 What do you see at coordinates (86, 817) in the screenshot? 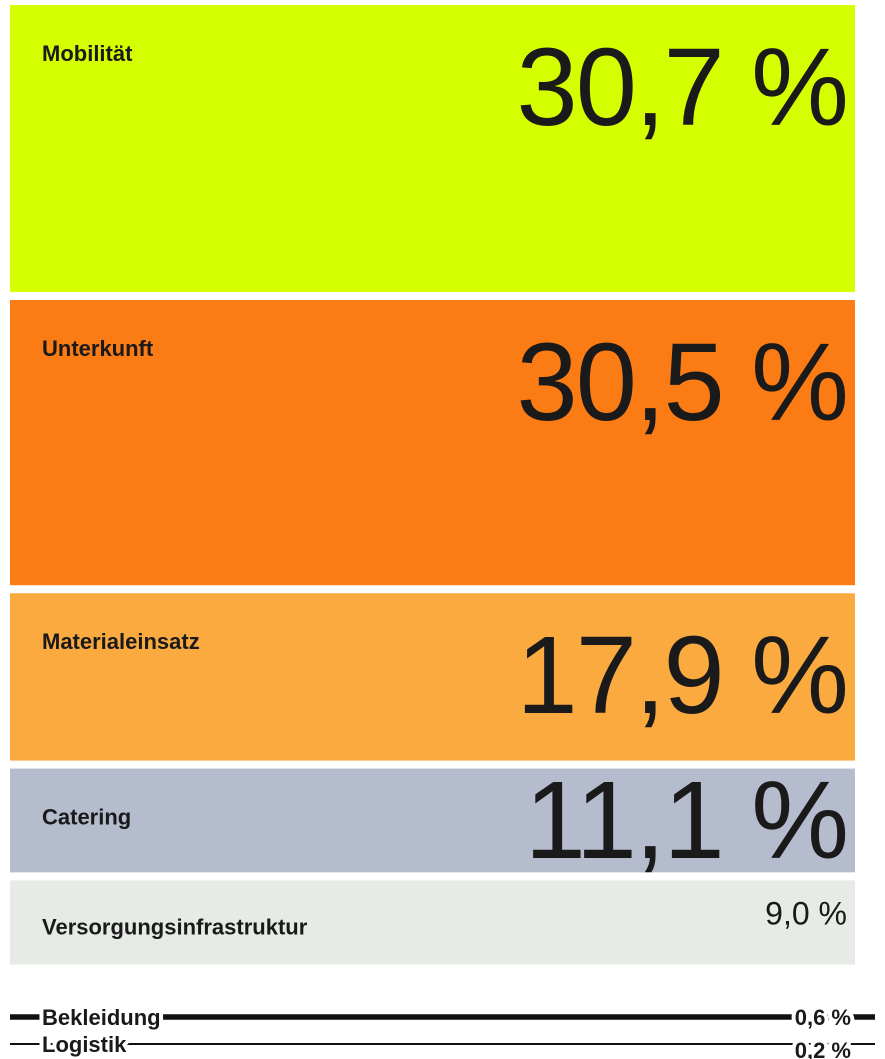
I see `category-label: Catering` at bounding box center [86, 817].